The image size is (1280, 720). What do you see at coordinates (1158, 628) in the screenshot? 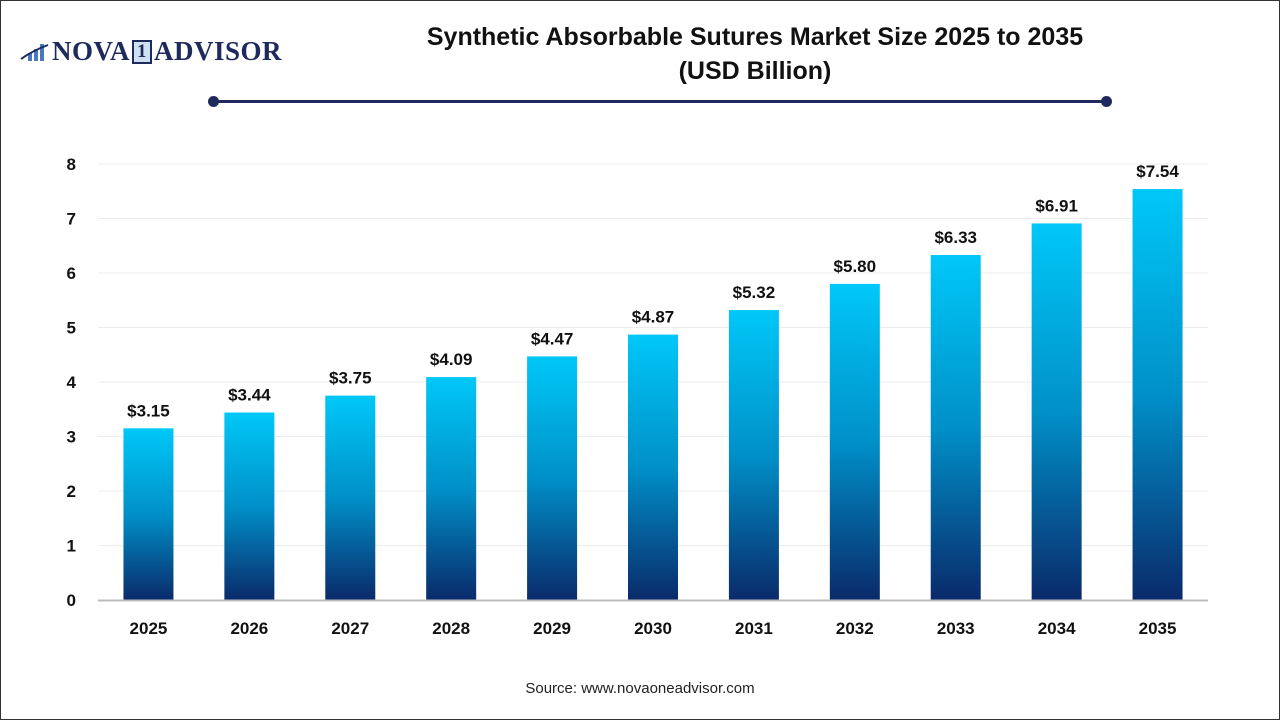
I see `x-tick-label: 2035` at bounding box center [1158, 628].